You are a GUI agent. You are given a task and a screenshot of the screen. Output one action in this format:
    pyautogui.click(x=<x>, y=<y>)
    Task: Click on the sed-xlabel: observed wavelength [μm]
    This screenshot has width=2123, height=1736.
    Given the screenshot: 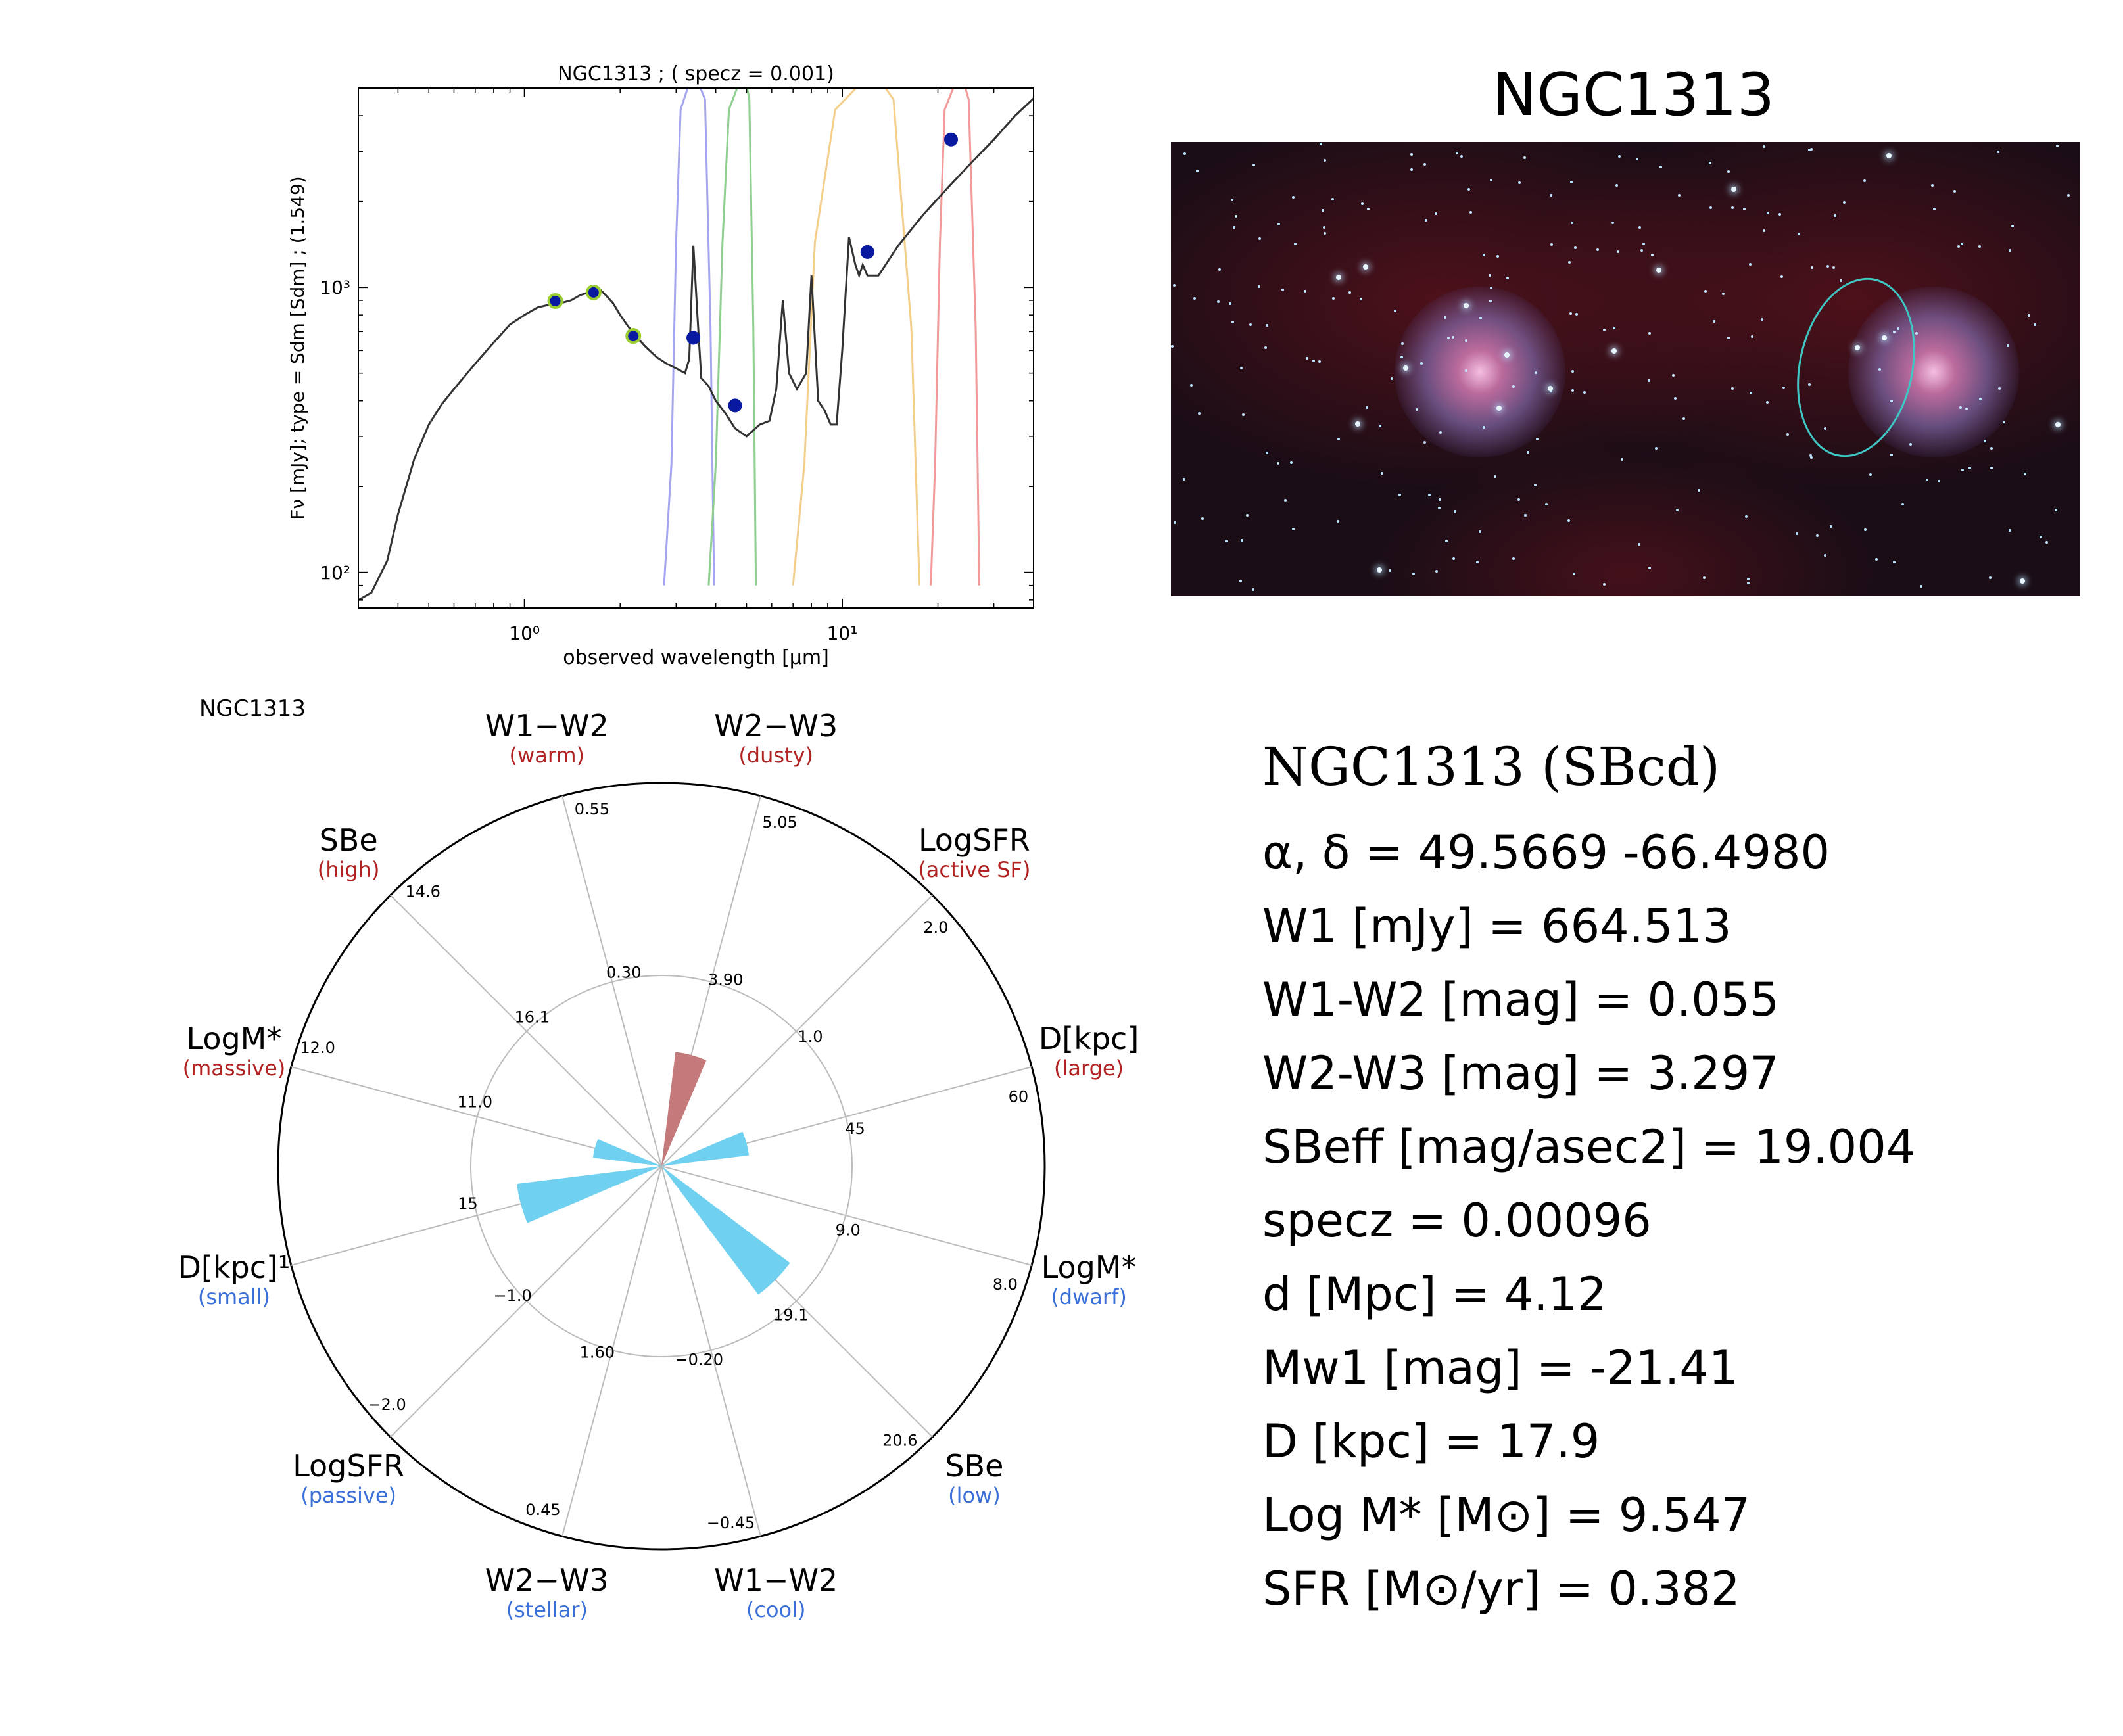 What is the action you would take?
    pyautogui.click(x=696, y=657)
    